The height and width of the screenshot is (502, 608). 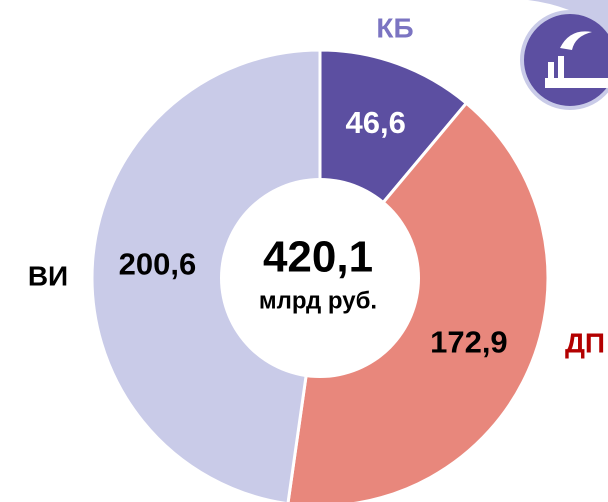 I want to click on value-label: 172,9, so click(x=469, y=342).